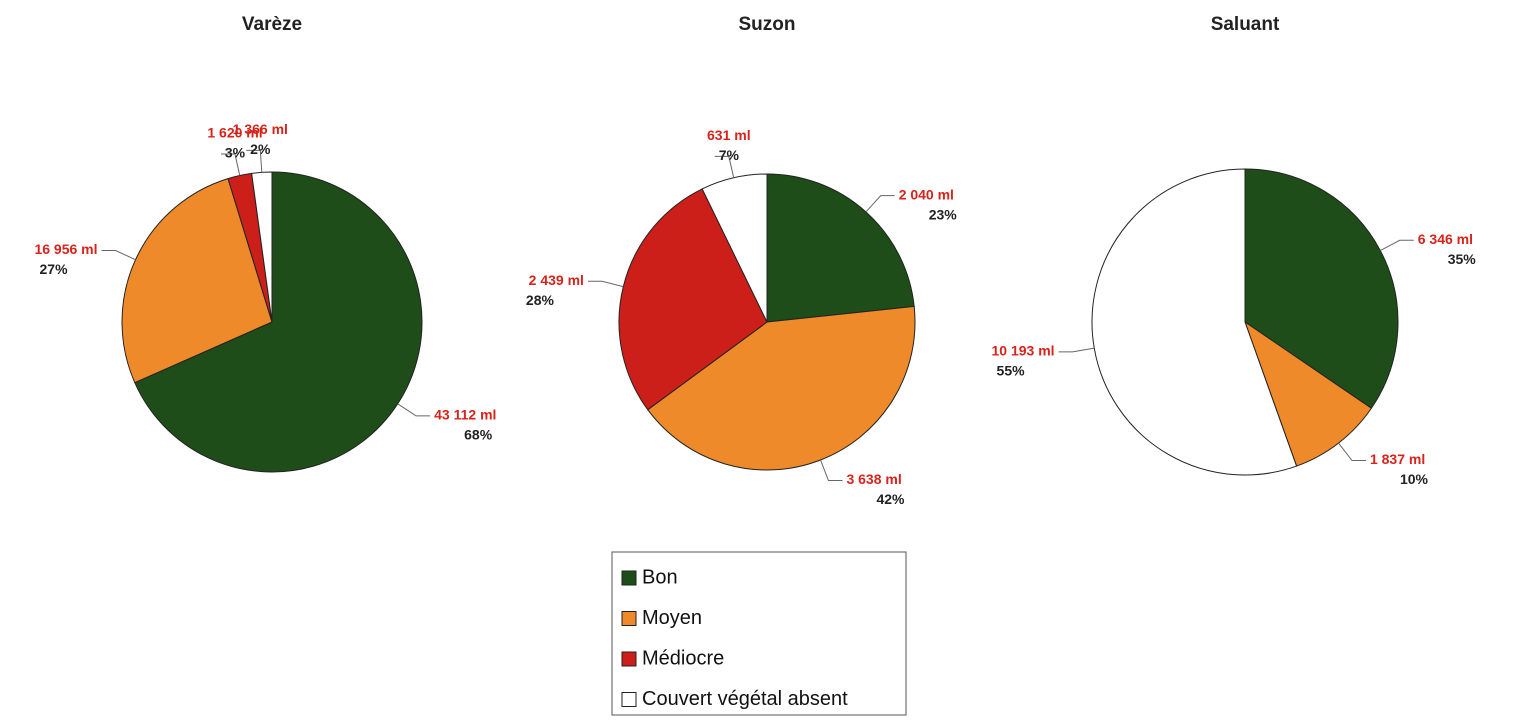 Image resolution: width=1517 pixels, height=721 pixels. What do you see at coordinates (890, 499) in the screenshot?
I see `percent-label: 42%` at bounding box center [890, 499].